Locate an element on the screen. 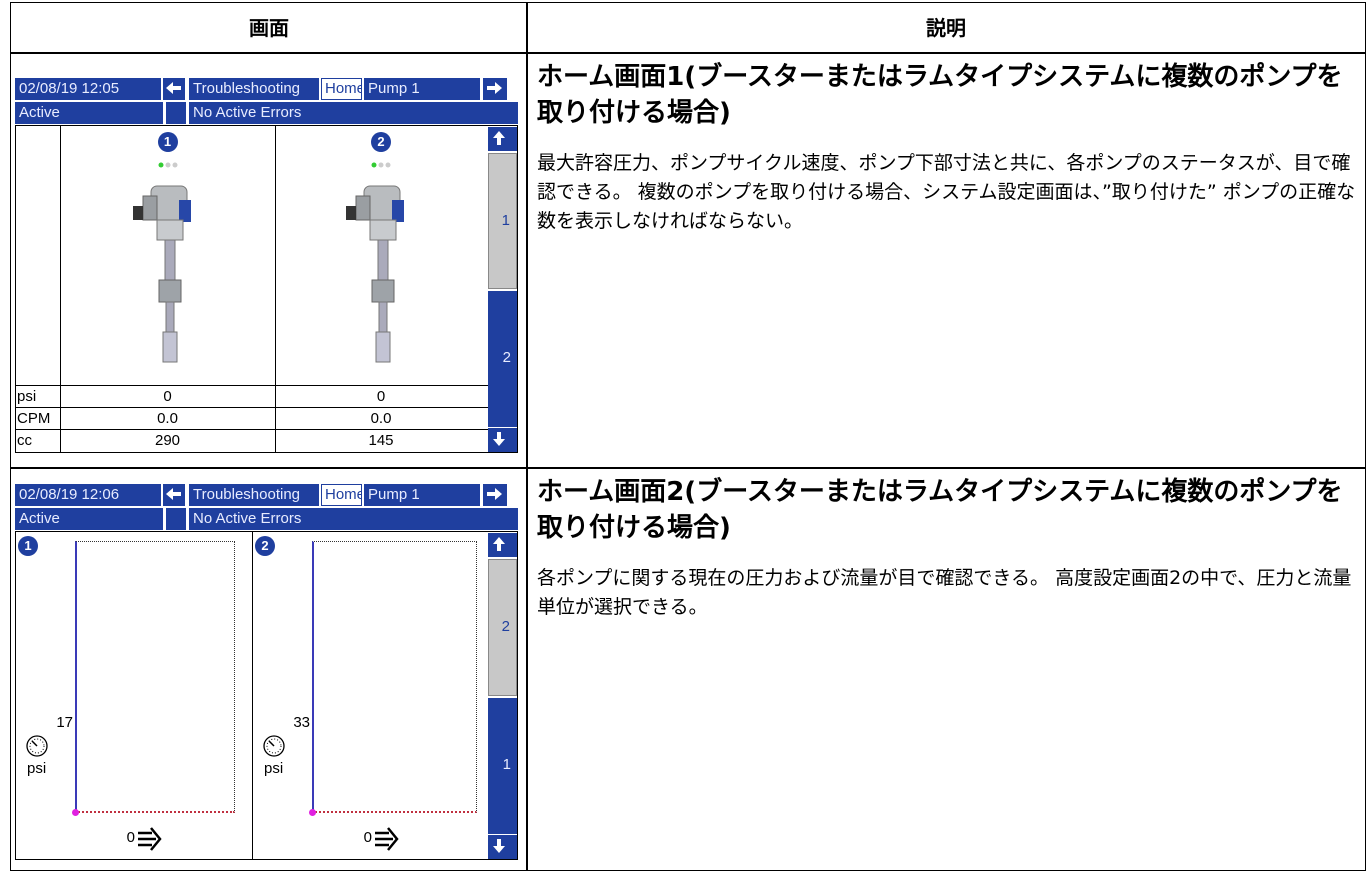 The height and width of the screenshot is (871, 1368). row-label: CPM is located at coordinates (34, 418).